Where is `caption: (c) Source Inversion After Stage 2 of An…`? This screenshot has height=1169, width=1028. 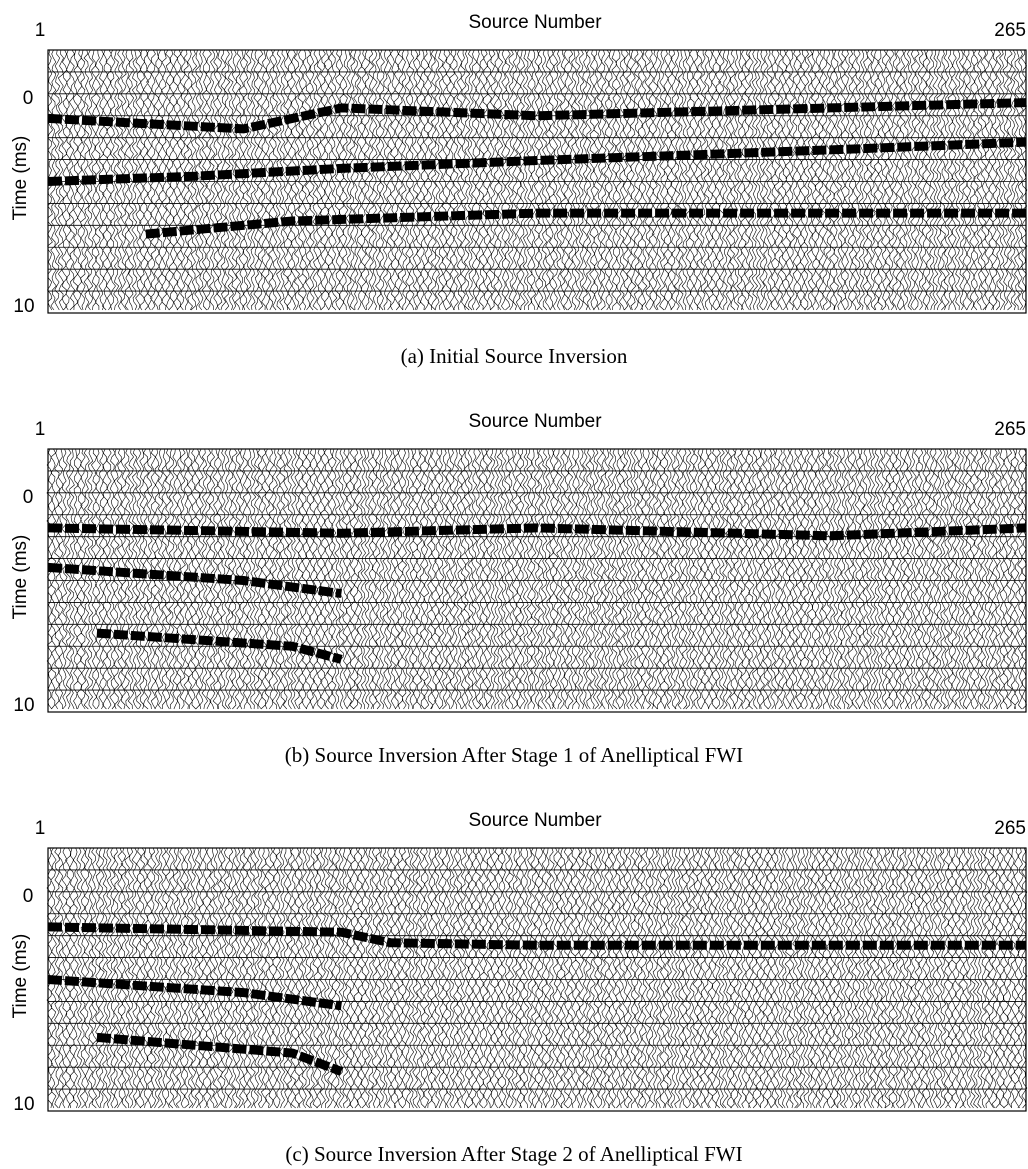
caption: (c) Source Inversion After Stage 2 of An… is located at coordinates (513, 1154).